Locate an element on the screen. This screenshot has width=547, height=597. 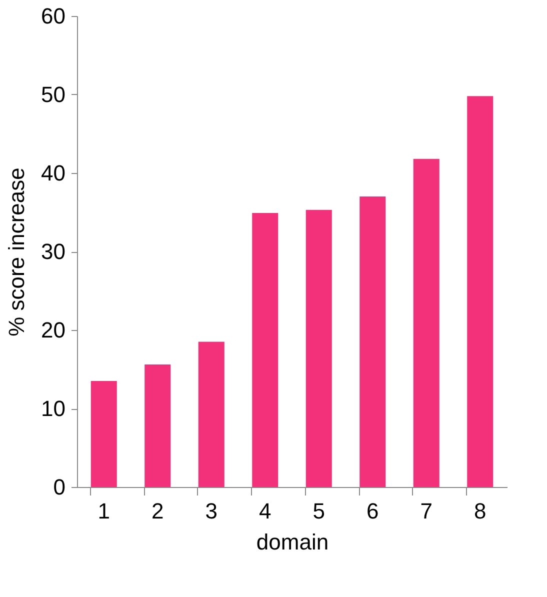
y-axis-title: % score increase is located at coordinates (17, 252).